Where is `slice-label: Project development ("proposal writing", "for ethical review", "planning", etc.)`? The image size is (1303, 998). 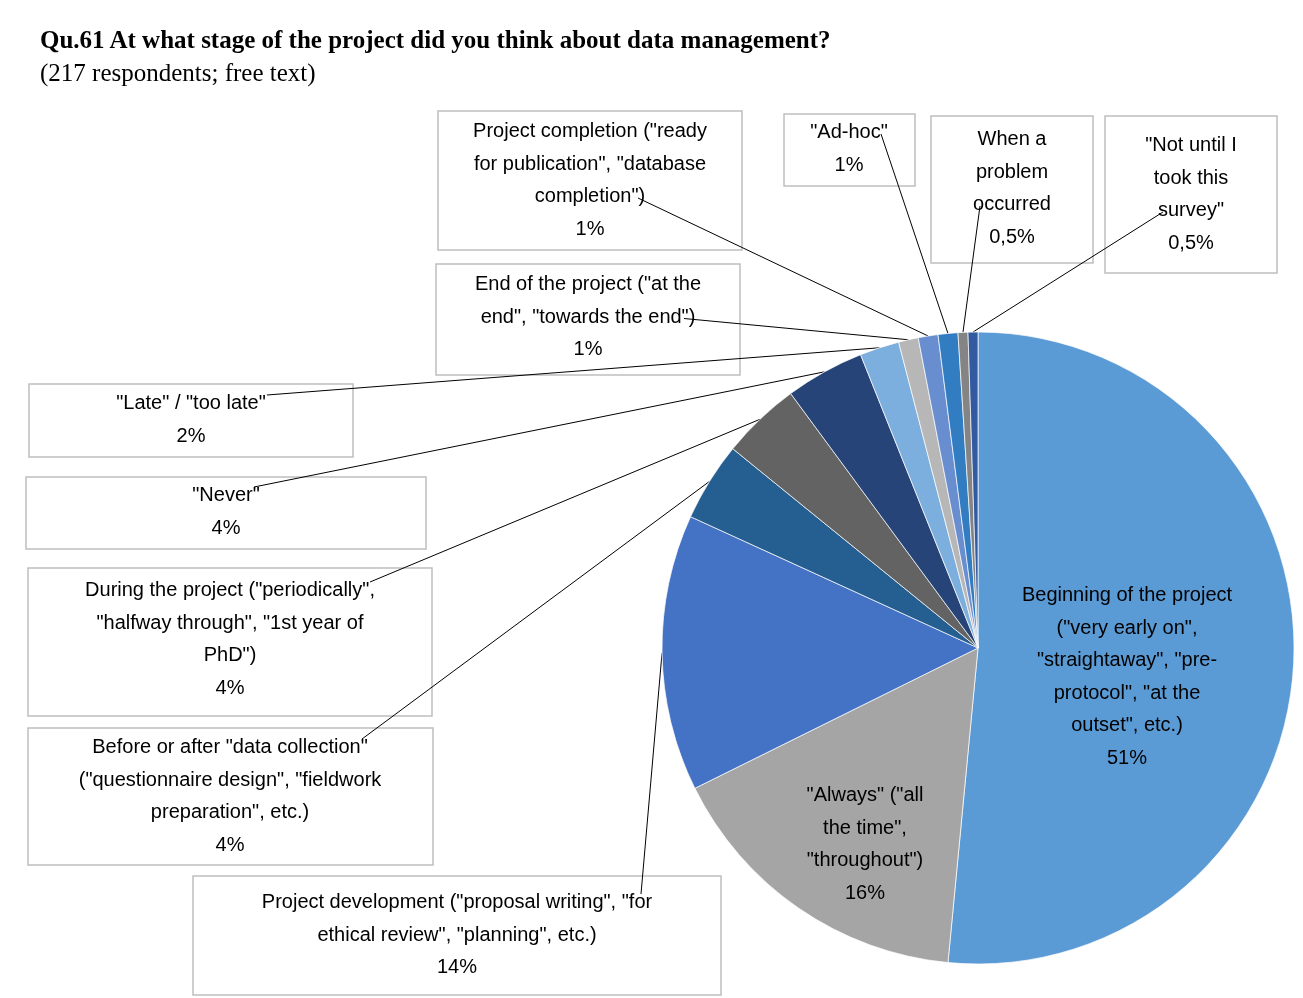 slice-label: Project development ("proposal writing", "for ethical review", "planning", etc.) is located at coordinates (457, 917).